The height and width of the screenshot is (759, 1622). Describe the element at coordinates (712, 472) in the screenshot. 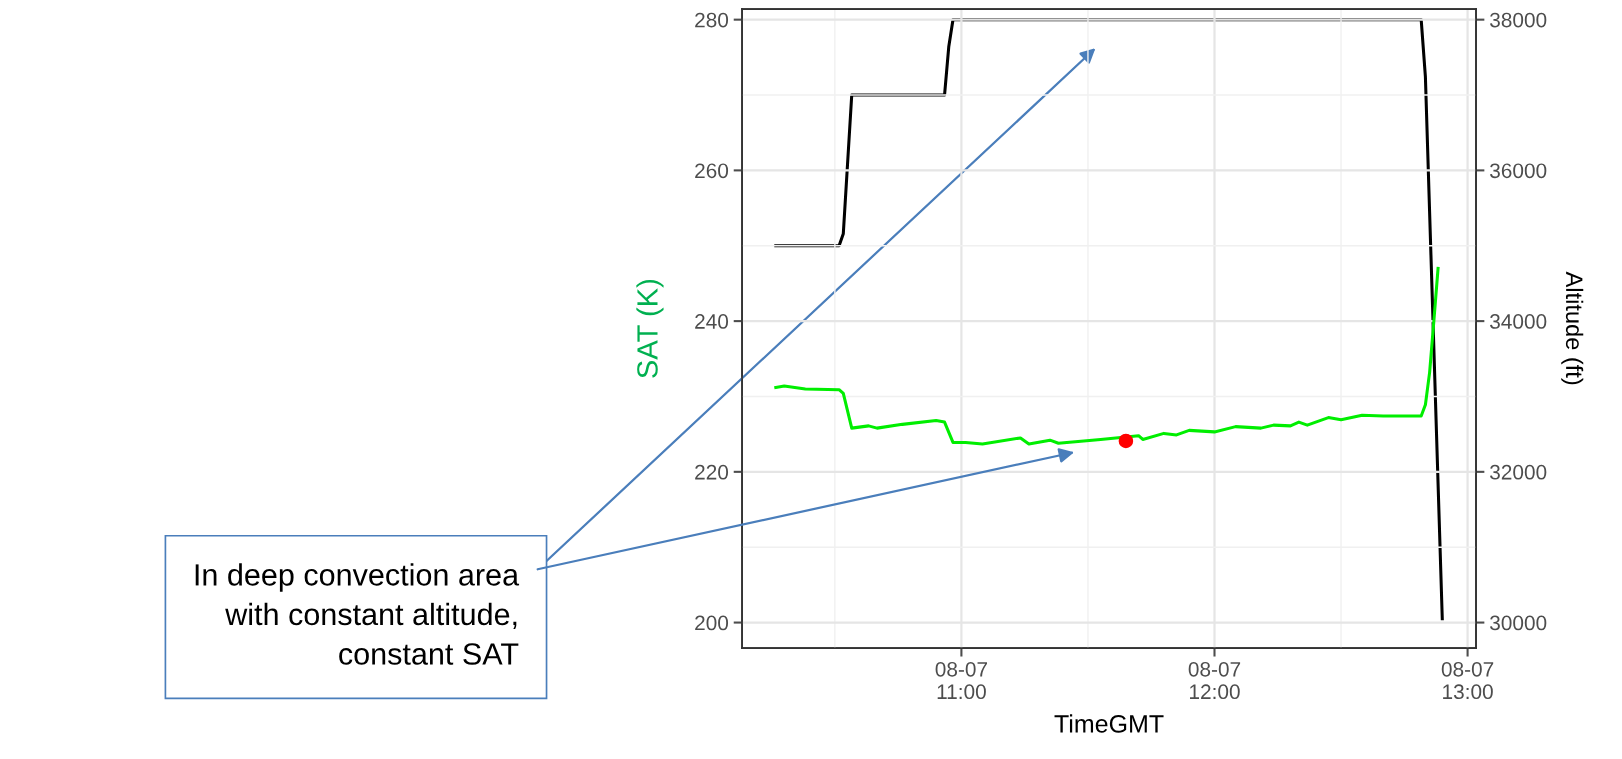

I see `y-tick-label: 220` at that location.